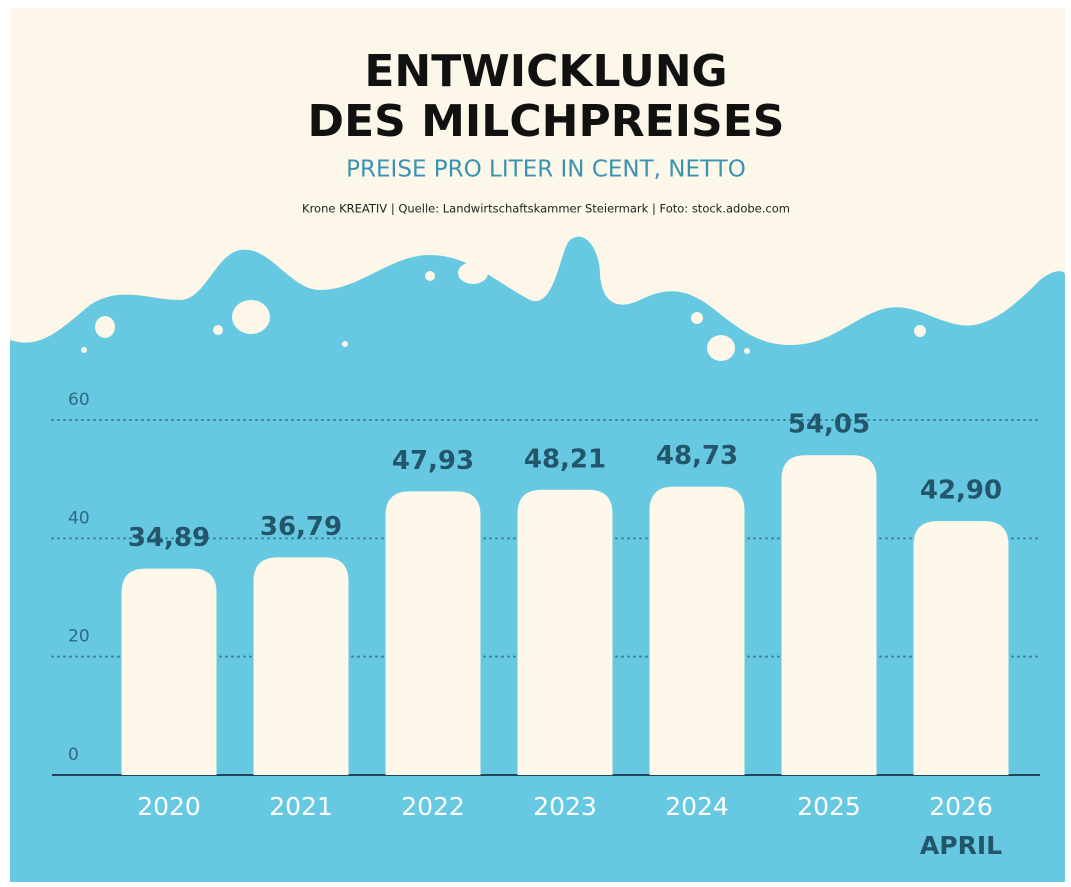  What do you see at coordinates (829, 806) in the screenshot?
I see `x-tick-label: 2025` at bounding box center [829, 806].